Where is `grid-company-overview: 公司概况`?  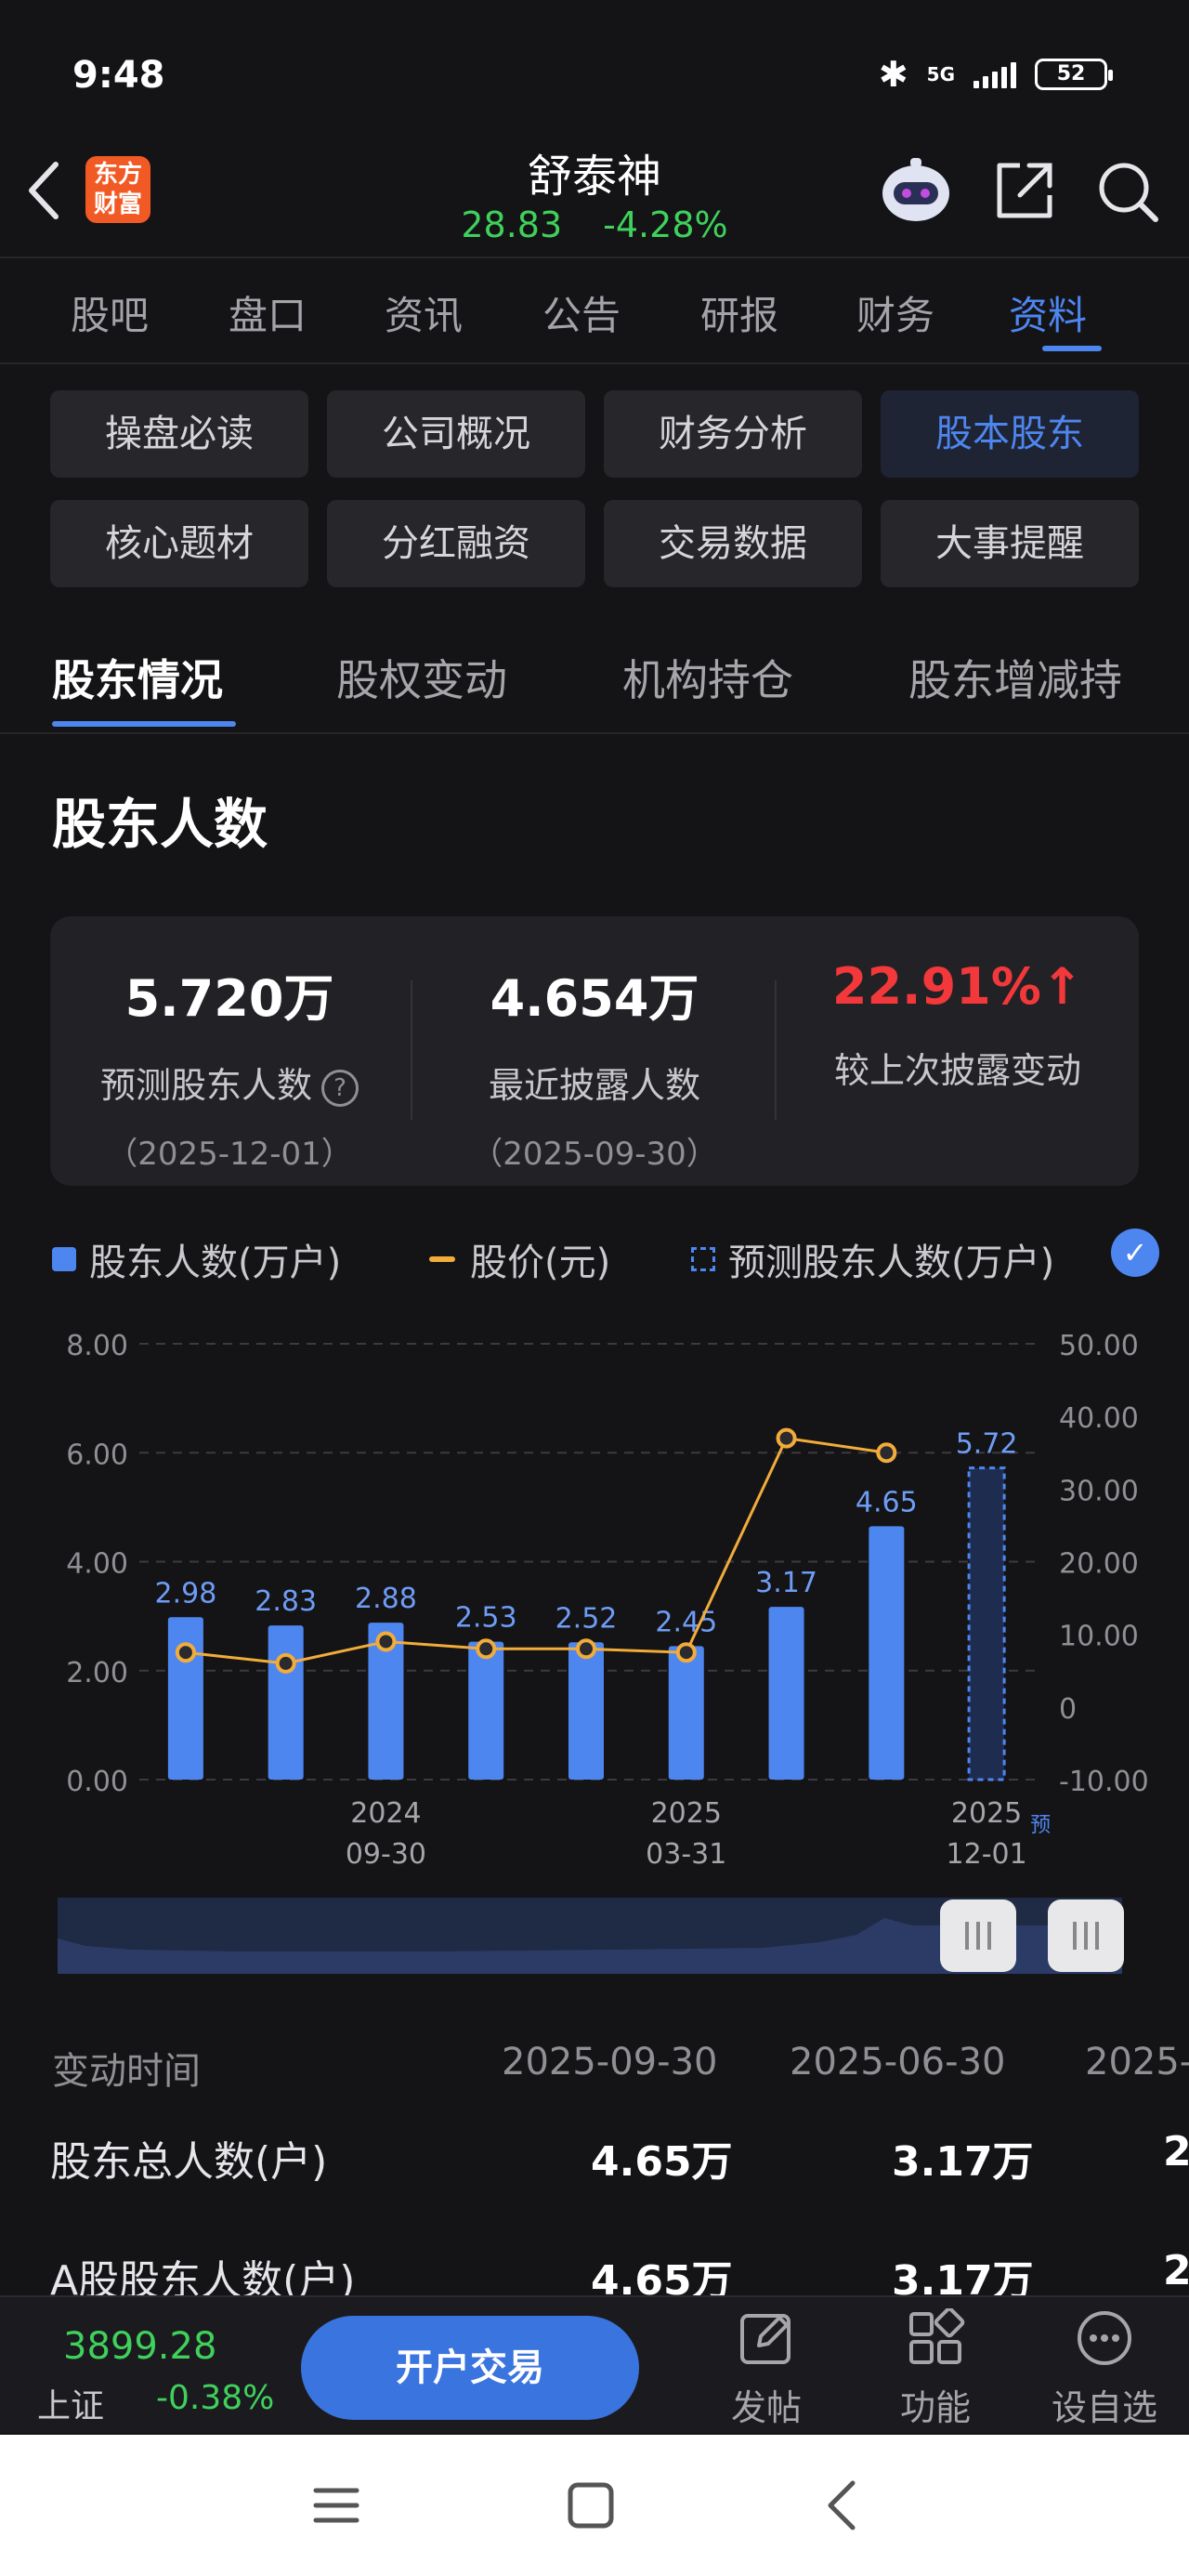
grid-company-overview: 公司概况 is located at coordinates (456, 434).